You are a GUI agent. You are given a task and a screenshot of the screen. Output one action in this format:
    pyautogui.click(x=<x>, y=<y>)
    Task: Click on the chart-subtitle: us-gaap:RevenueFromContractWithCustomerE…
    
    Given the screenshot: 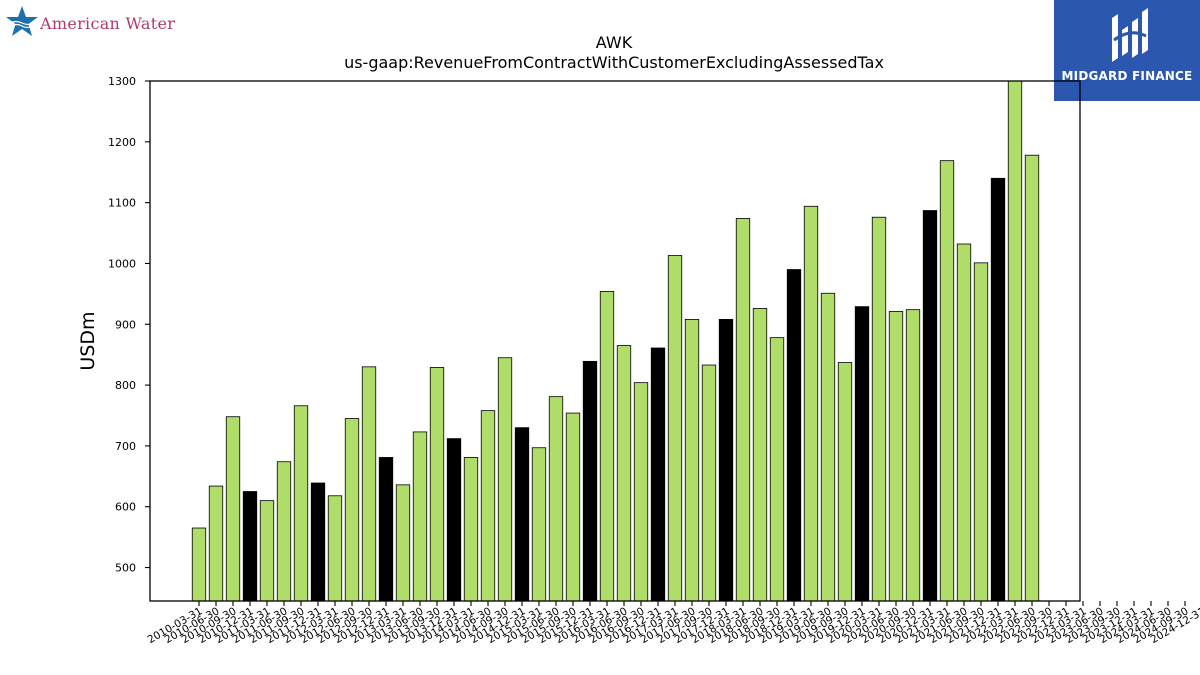 What is the action you would take?
    pyautogui.click(x=614, y=62)
    